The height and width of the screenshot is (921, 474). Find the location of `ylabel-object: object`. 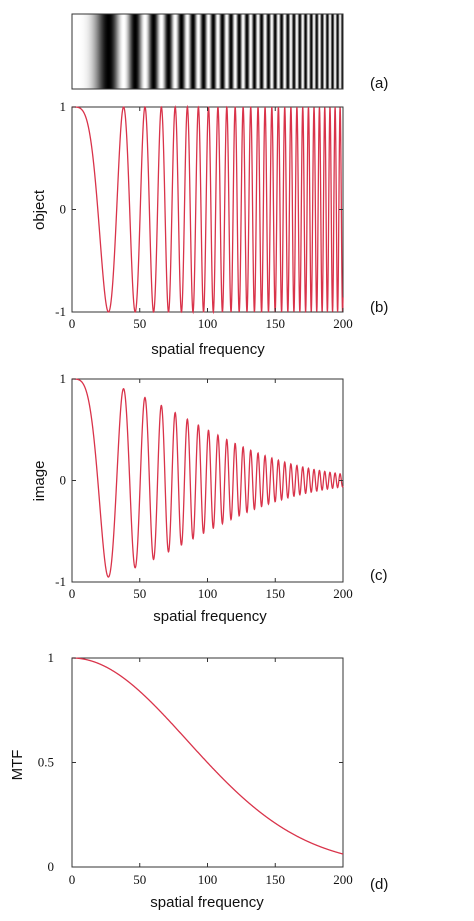

ylabel-object: object is located at coordinates (39, 209).